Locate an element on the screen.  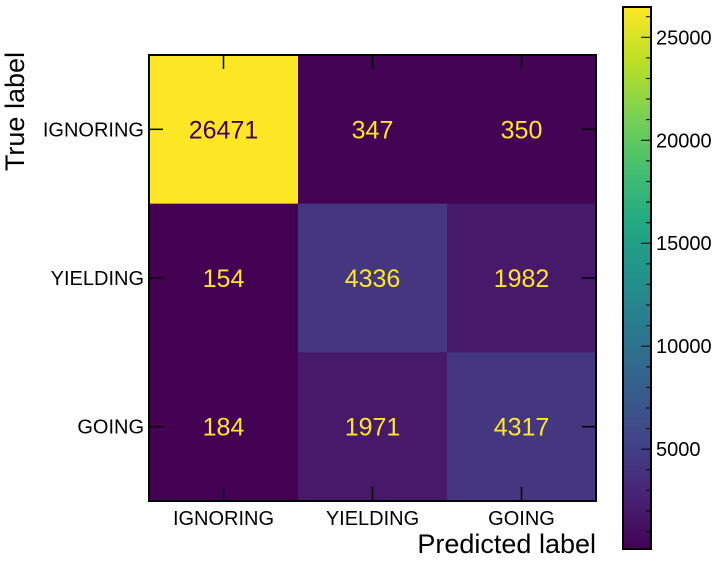
cell-value-label: 347 is located at coordinates (373, 130).